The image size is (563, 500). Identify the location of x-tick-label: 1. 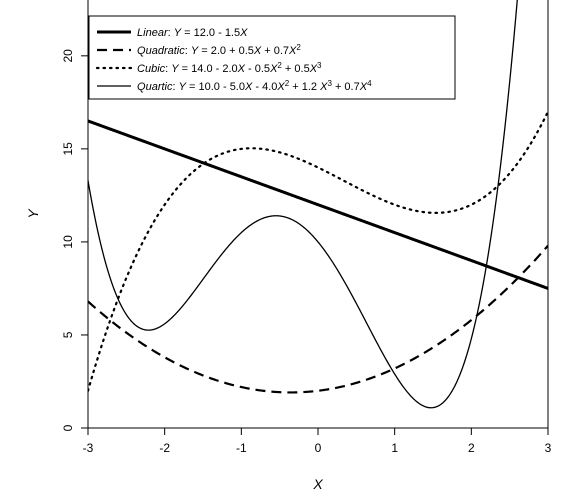
(394, 448).